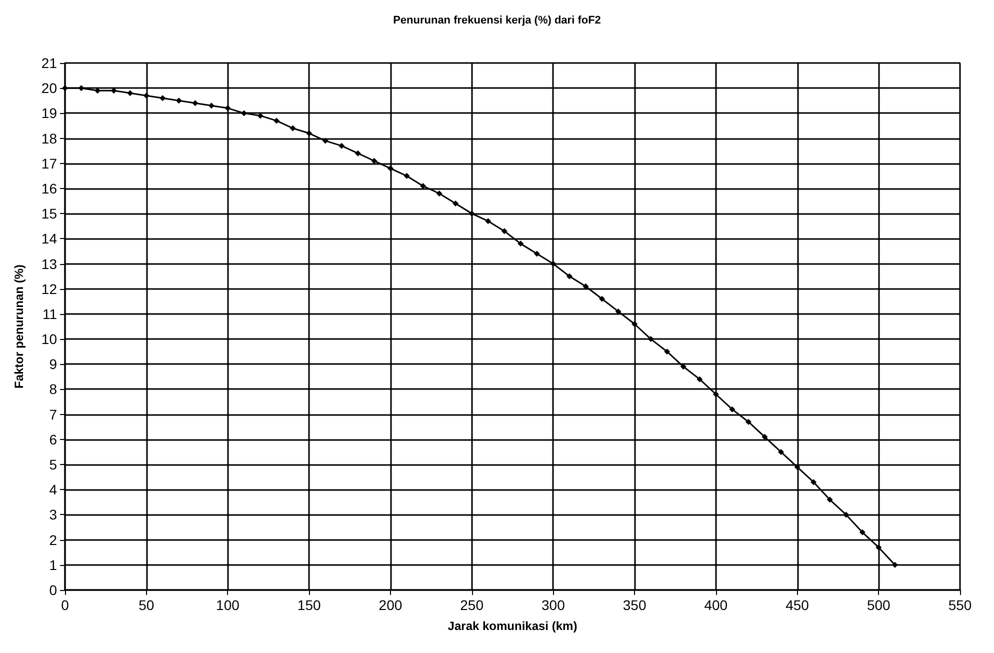  I want to click on y-tick-label: 10, so click(49, 339).